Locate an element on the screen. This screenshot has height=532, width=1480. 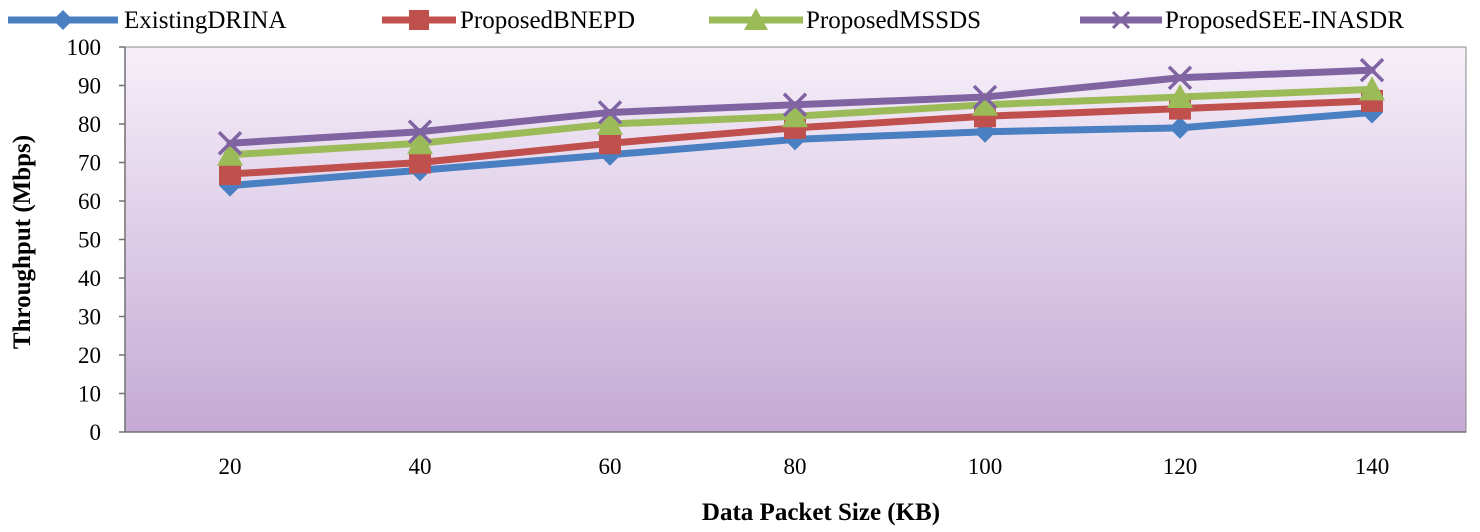
y-axis-title: Throughput (Mbps) is located at coordinates (22, 242).